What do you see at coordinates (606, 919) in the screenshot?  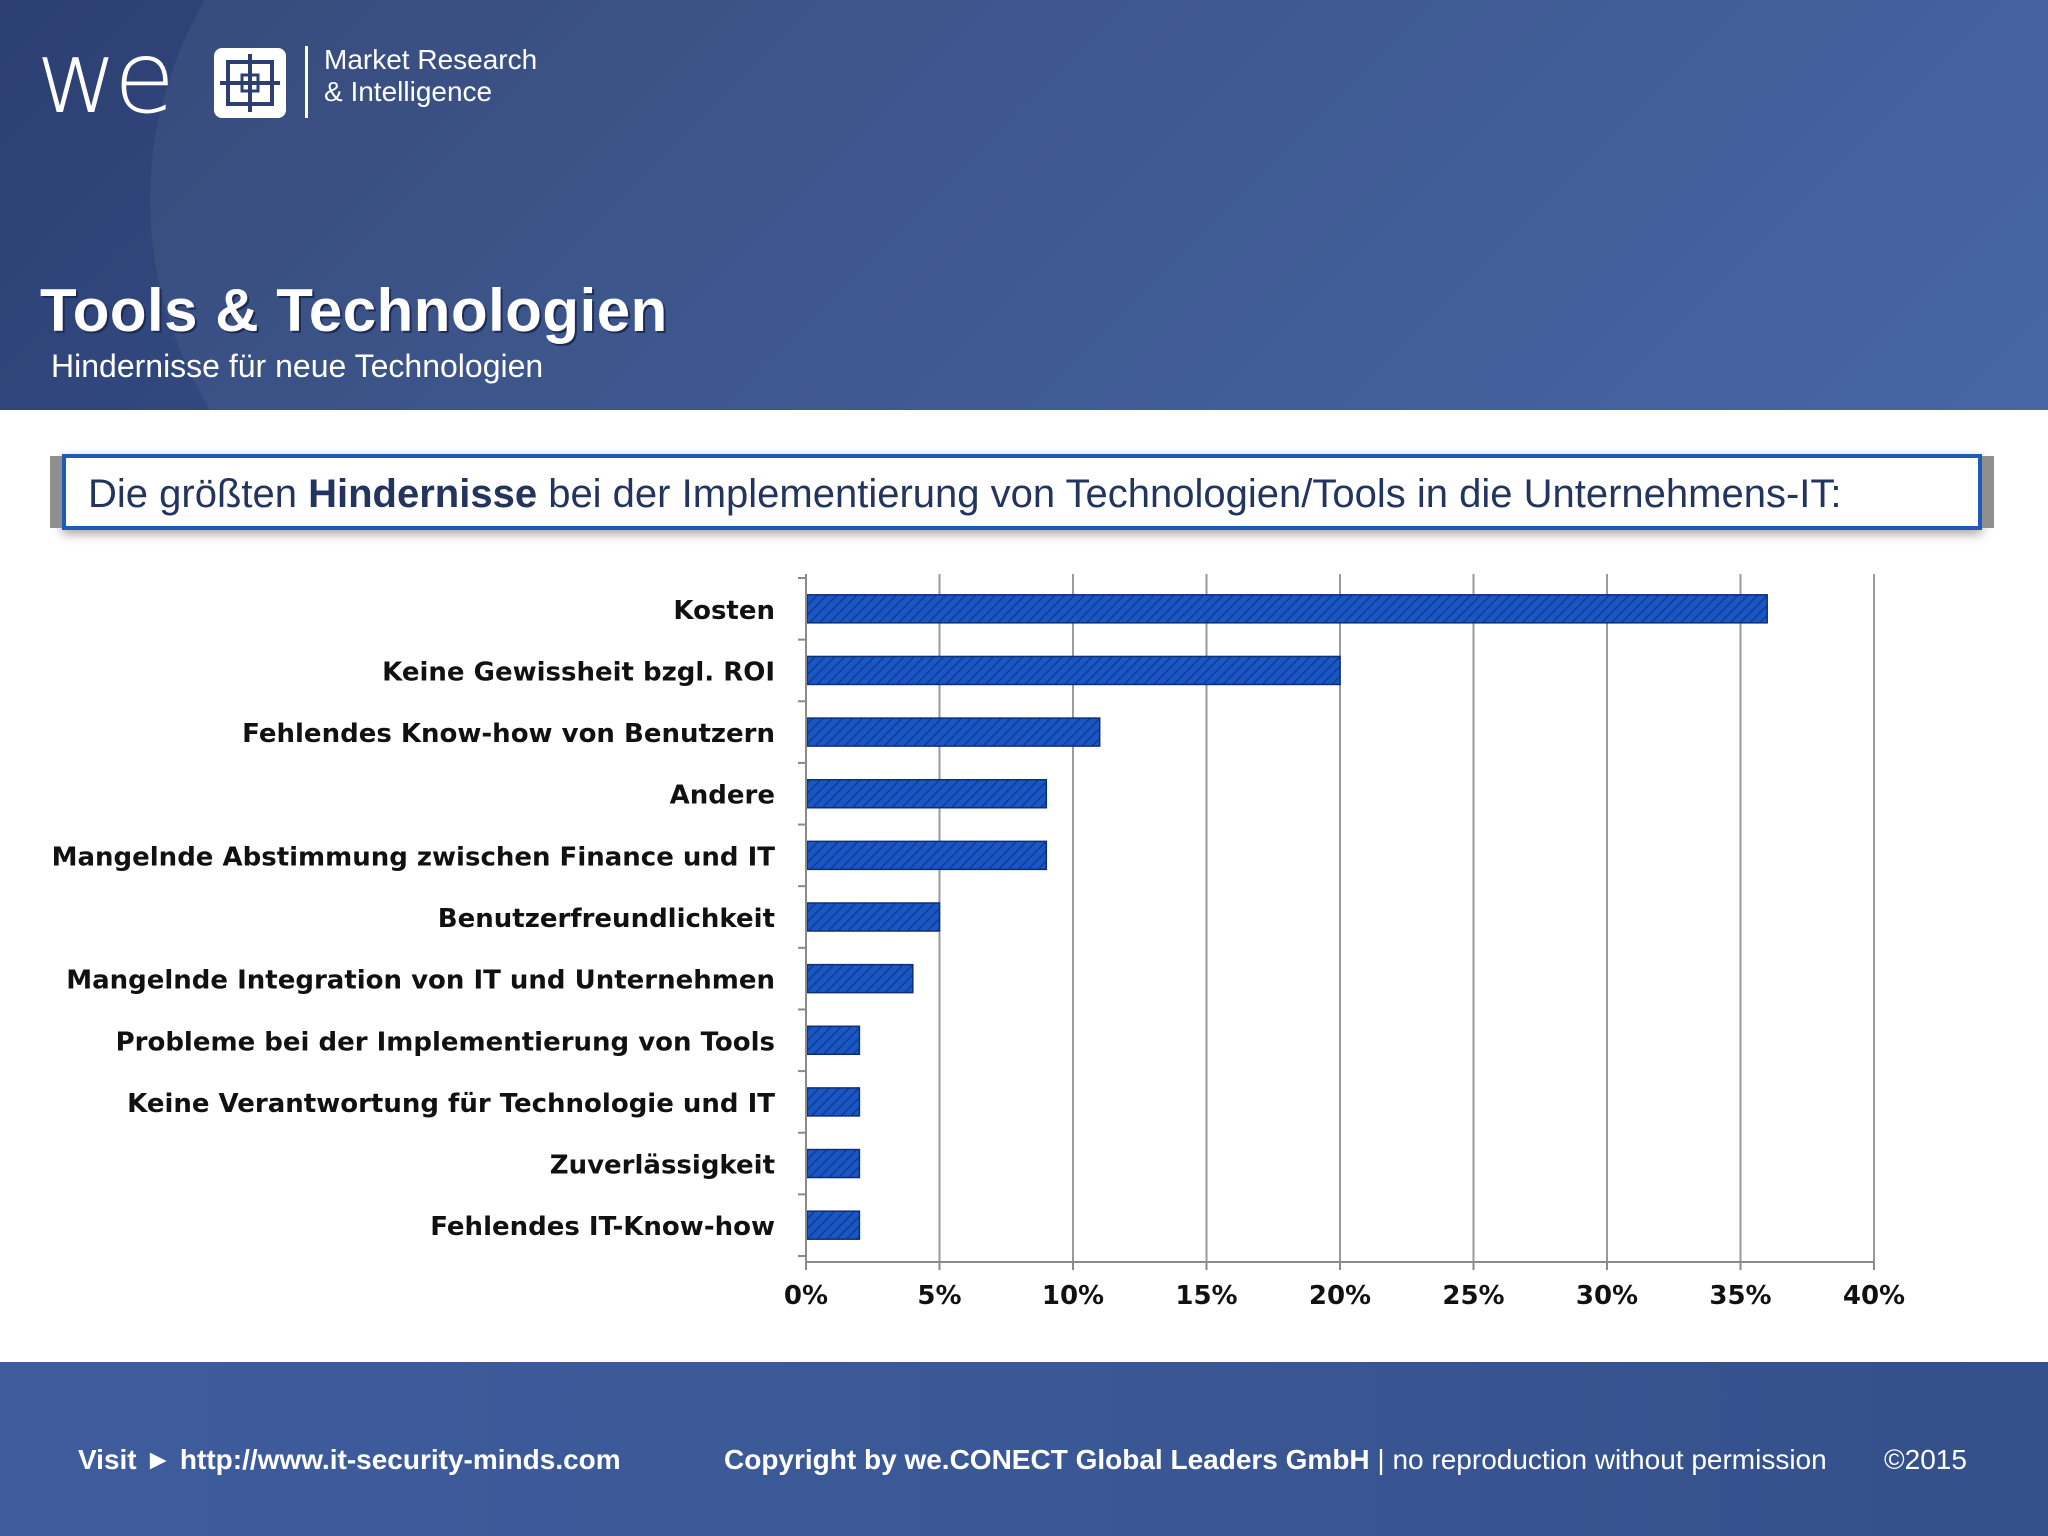 I see `category-label-5: Benutzerfreundlichkeit` at bounding box center [606, 919].